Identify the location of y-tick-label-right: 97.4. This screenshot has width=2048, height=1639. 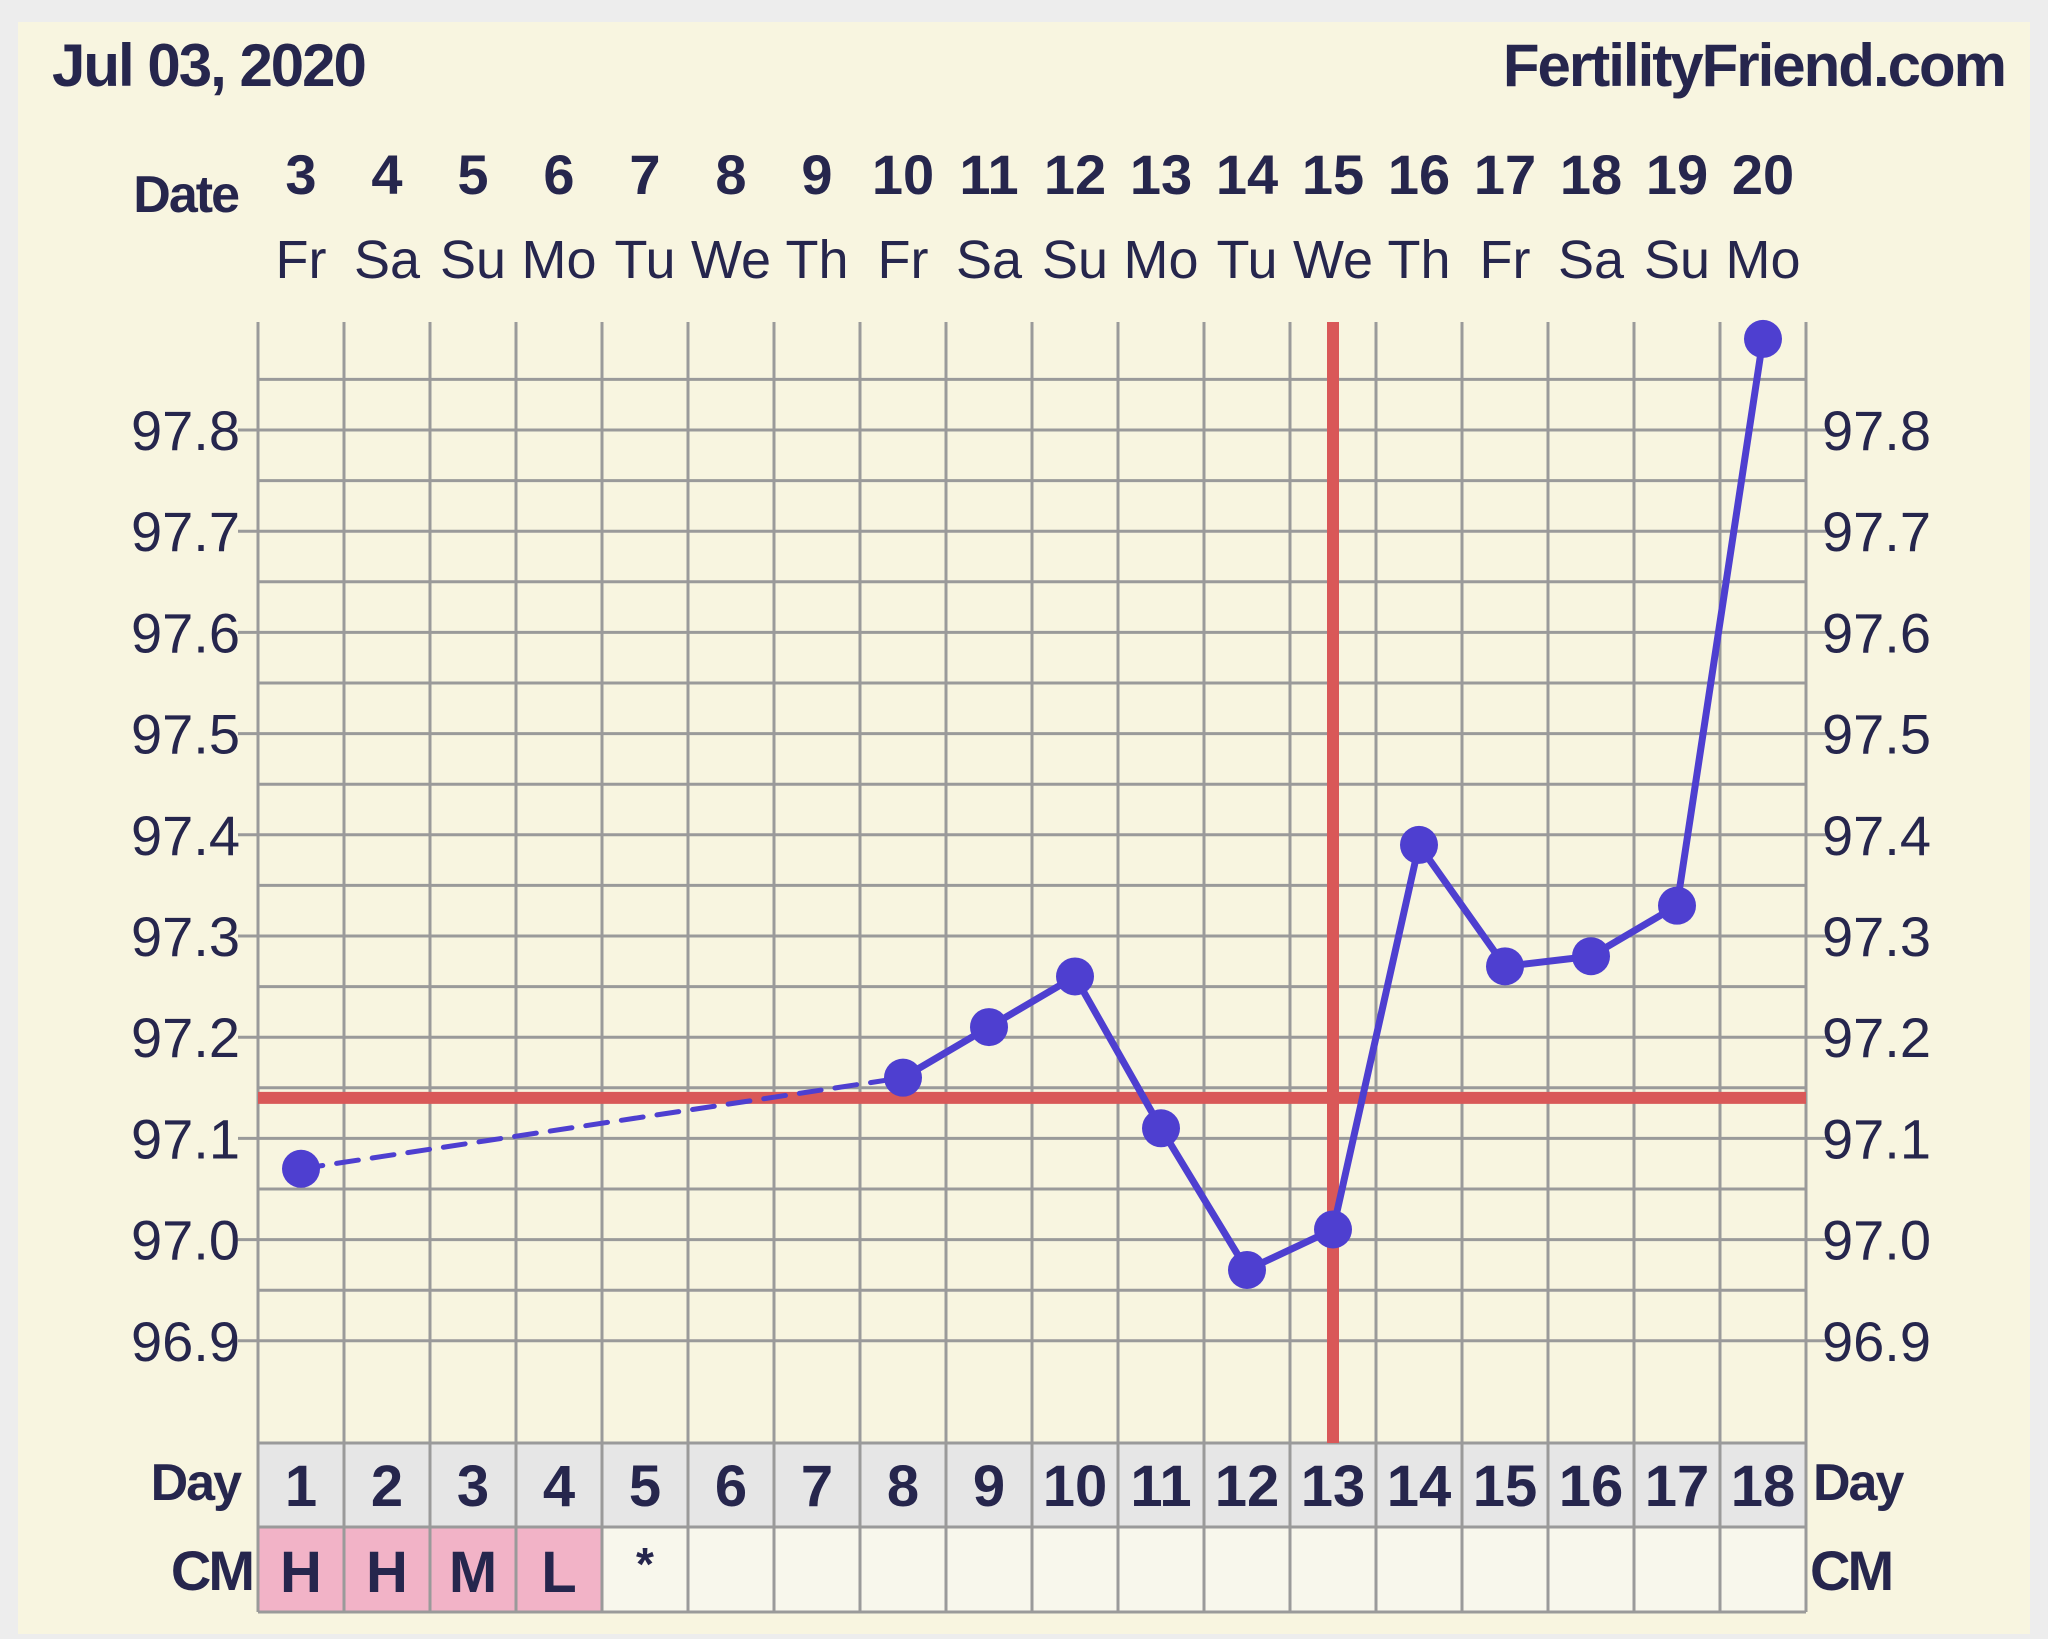
(1876, 835).